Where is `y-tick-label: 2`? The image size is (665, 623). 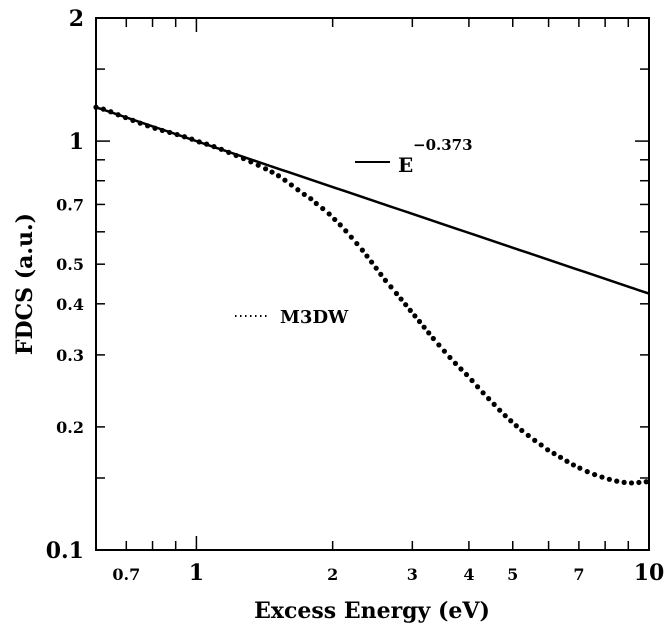 y-tick-label: 2 is located at coordinates (76, 19).